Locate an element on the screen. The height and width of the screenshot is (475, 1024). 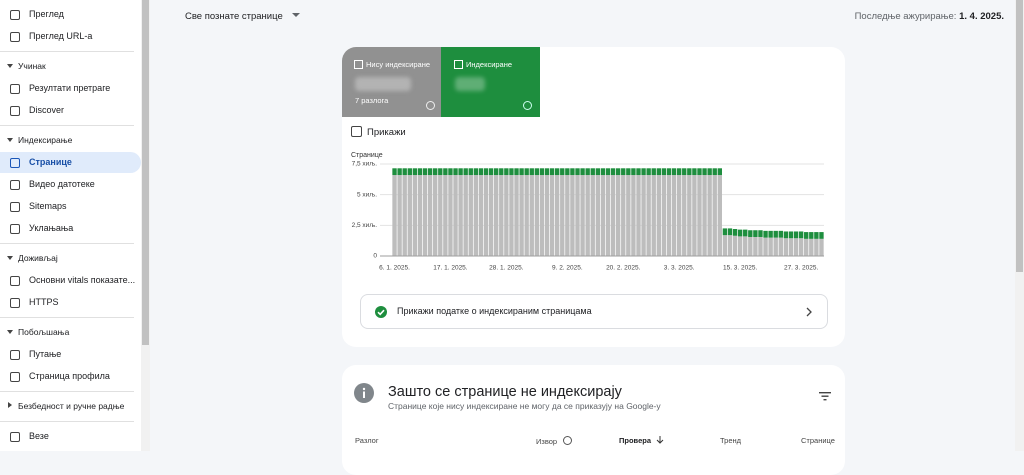
section-title: Безбедност и ручне радње is located at coordinates (71, 406).